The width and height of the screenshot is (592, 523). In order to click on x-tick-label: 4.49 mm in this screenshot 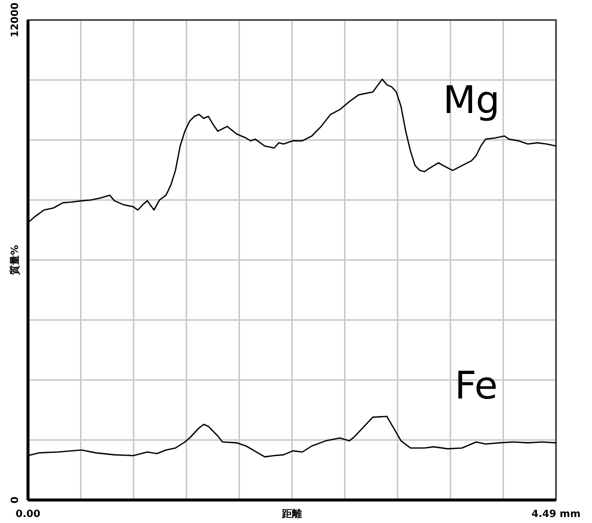, I will do `click(556, 514)`.